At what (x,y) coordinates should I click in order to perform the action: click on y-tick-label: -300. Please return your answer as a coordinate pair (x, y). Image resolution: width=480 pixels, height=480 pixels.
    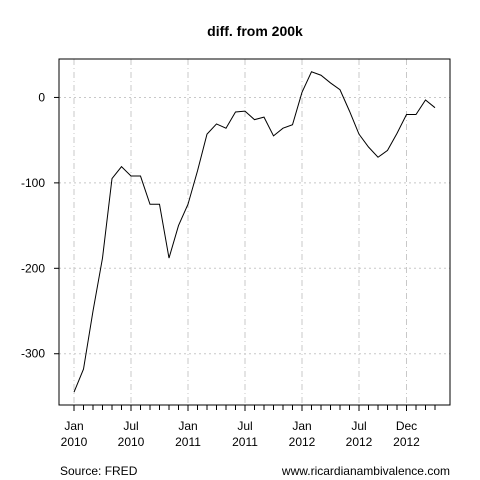
    Looking at the image, I should click on (33, 354).